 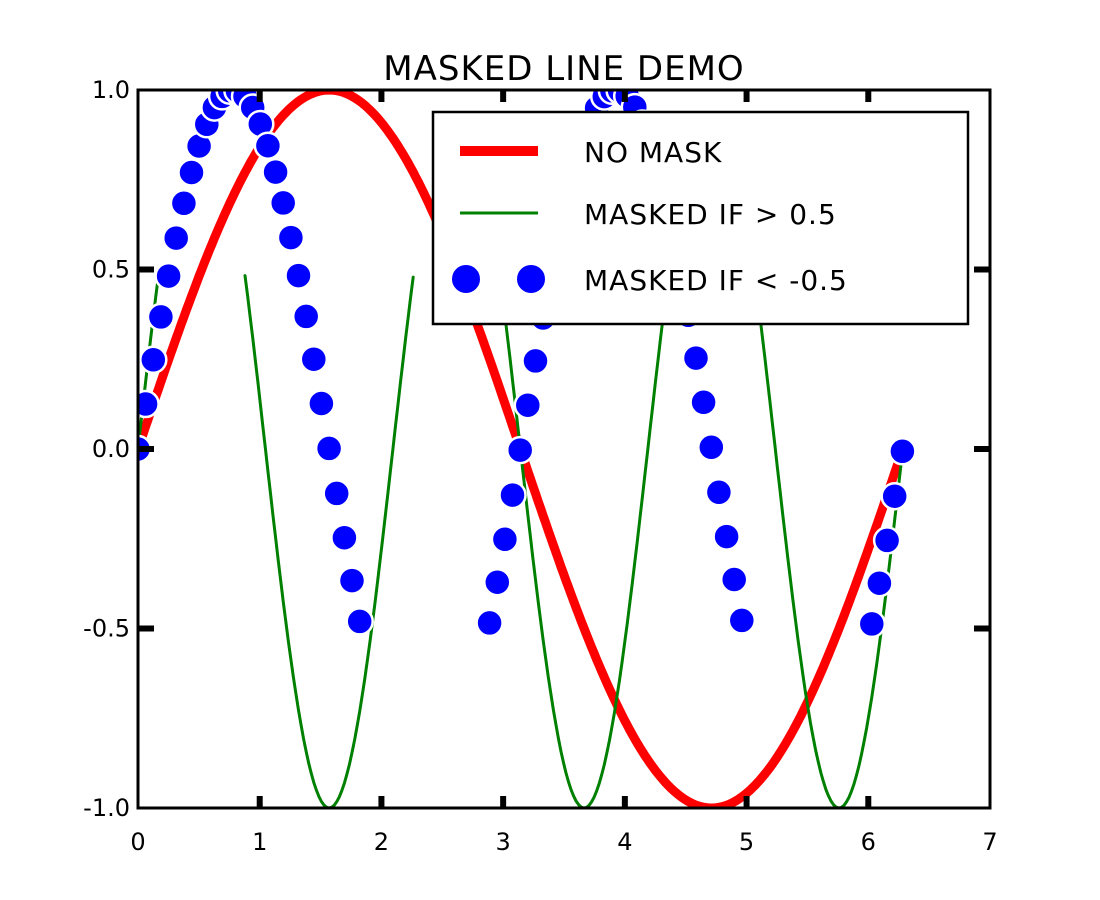 I want to click on legend: NO MASK MASKED IF > 0.5 MASKED IF < -0.5, so click(x=700, y=218).